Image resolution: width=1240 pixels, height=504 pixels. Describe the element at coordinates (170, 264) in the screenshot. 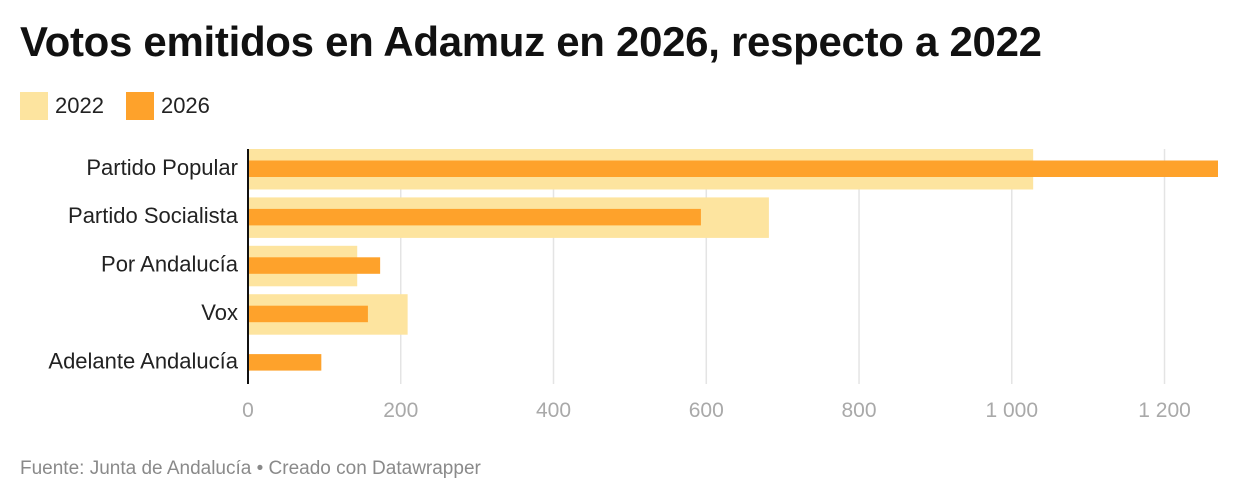

I see `category-label-2: Por Andalucía` at that location.